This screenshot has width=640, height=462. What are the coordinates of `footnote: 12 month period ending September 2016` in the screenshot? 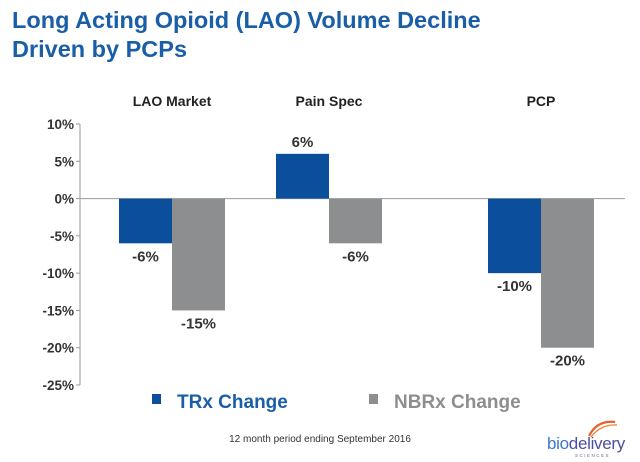 It's located at (320, 439).